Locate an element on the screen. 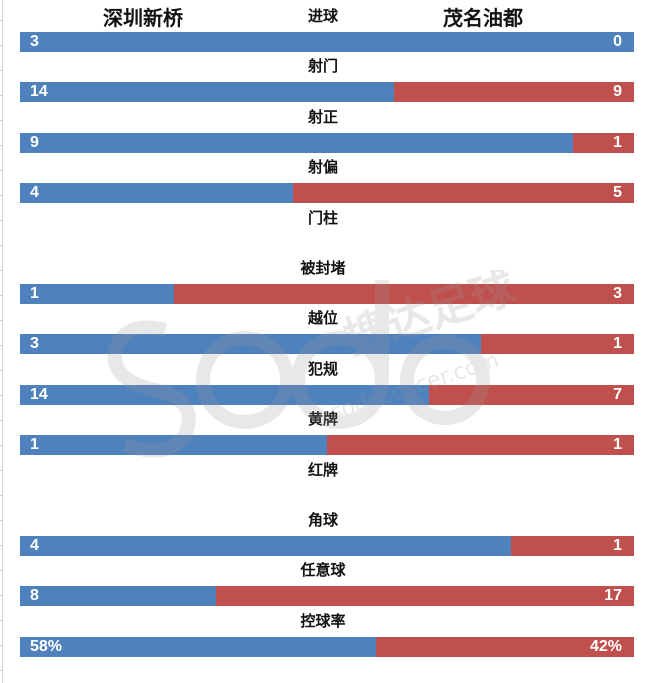 The width and height of the screenshot is (646, 683). away-team-name: 茂名油都 is located at coordinates (483, 18).